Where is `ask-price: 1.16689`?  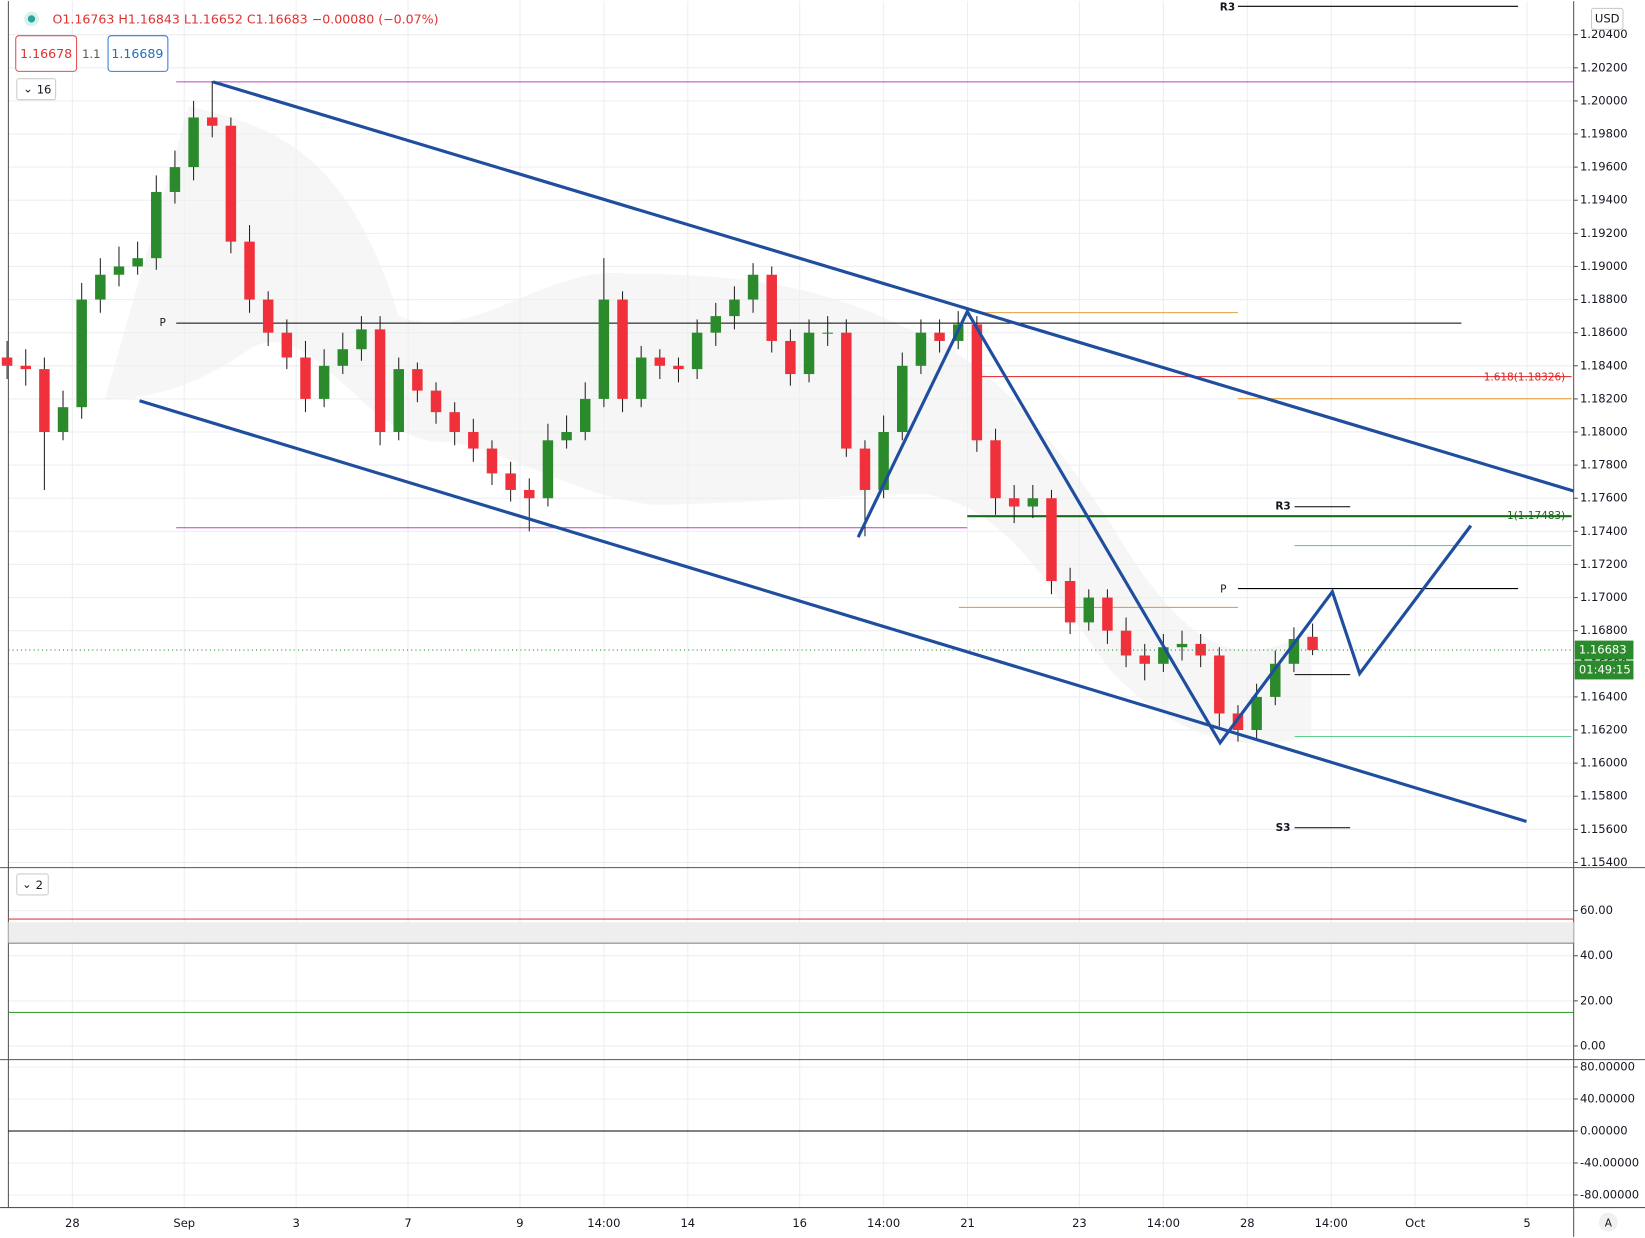 ask-price: 1.16689 is located at coordinates (137, 53).